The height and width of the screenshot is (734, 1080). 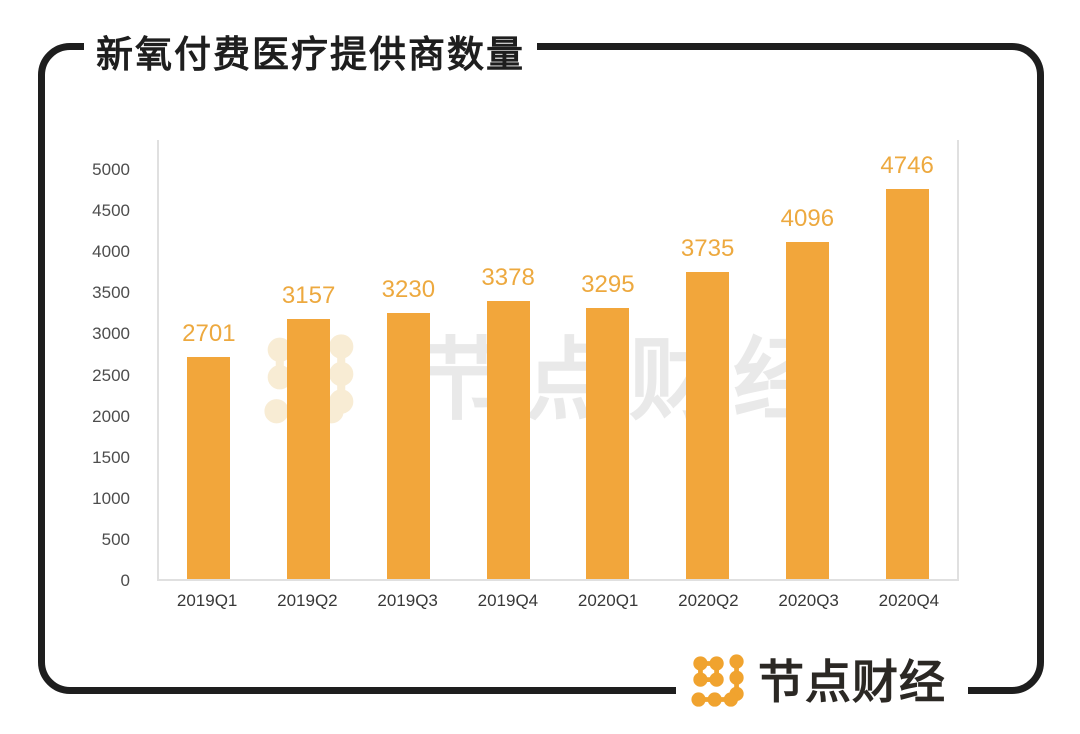 What do you see at coordinates (707, 248) in the screenshot?
I see `bar-value-label: 3735` at bounding box center [707, 248].